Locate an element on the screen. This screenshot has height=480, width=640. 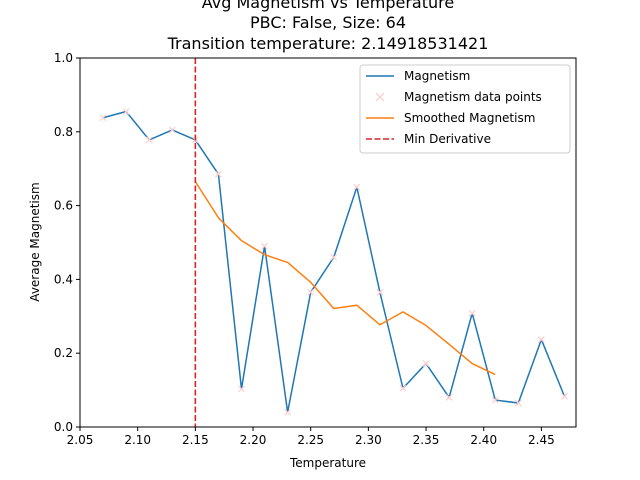
x-tick-label: 2.30 is located at coordinates (368, 440).